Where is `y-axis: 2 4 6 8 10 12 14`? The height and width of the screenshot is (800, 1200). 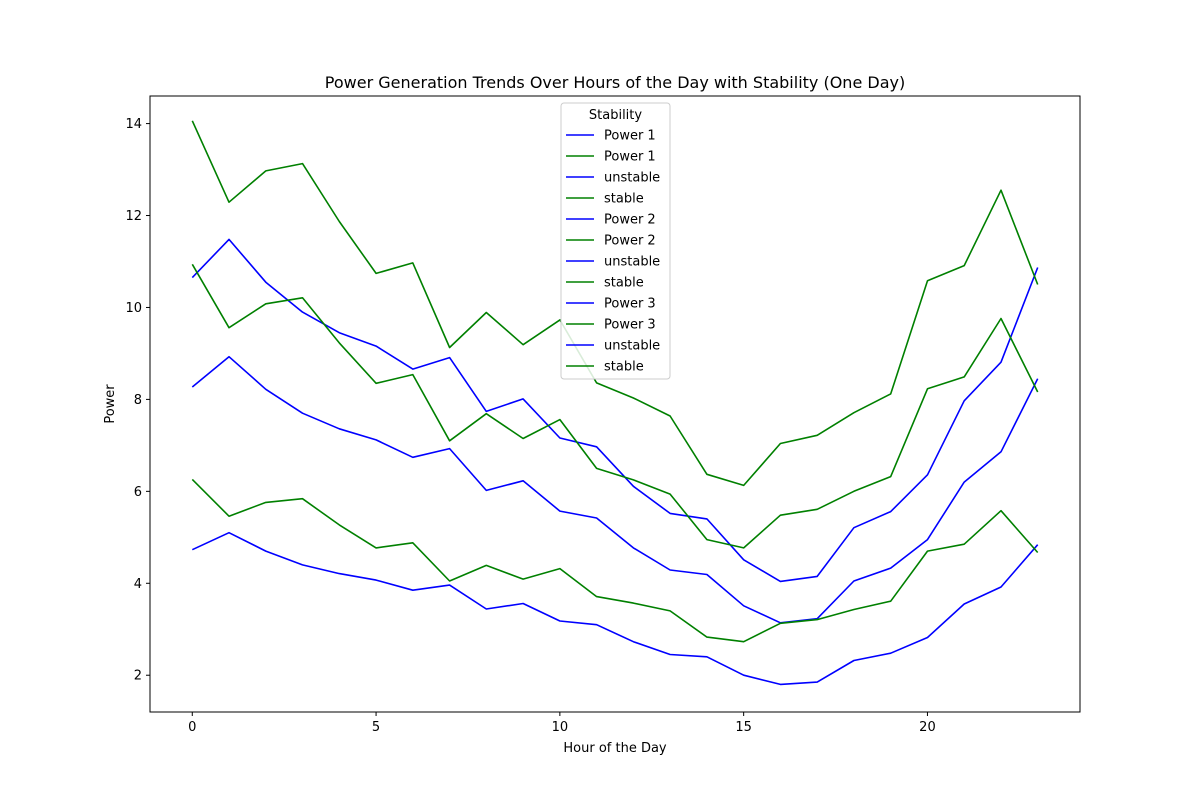 y-axis: 2 4 6 8 10 12 14 is located at coordinates (137, 400).